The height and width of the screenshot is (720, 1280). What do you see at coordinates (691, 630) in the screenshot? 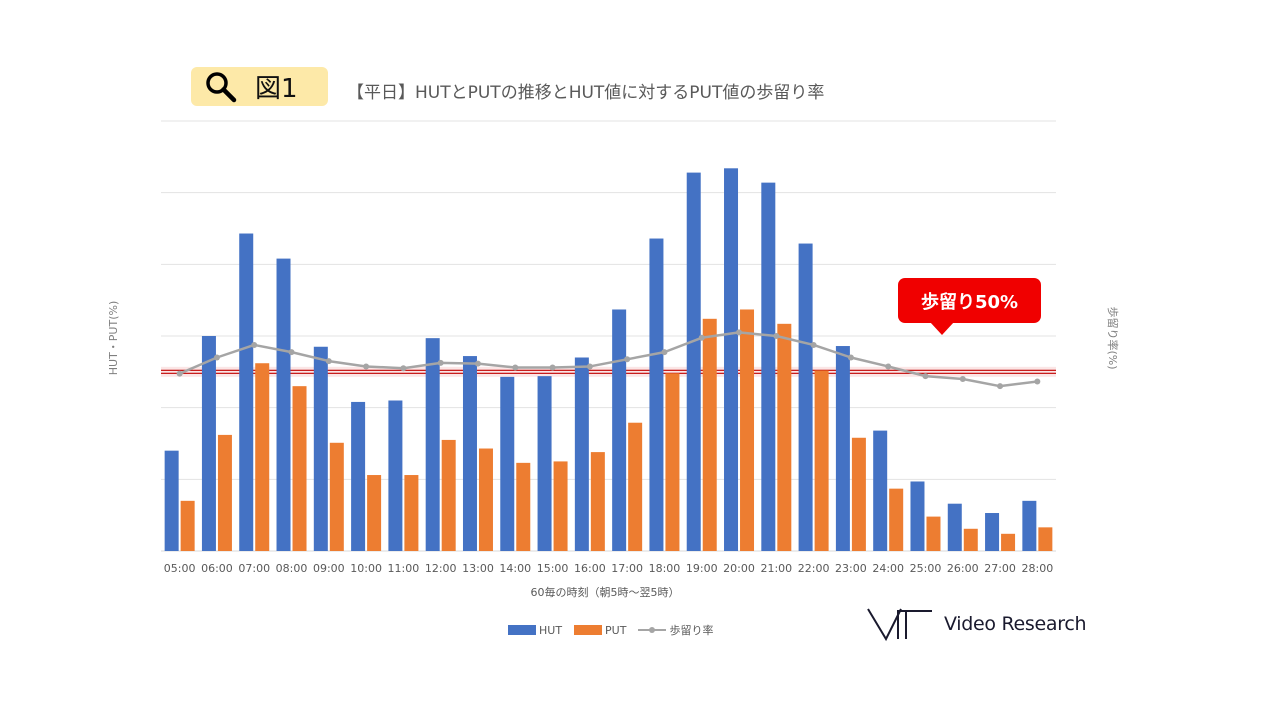
I see `legend-label-rate: 歩留り率` at bounding box center [691, 630].